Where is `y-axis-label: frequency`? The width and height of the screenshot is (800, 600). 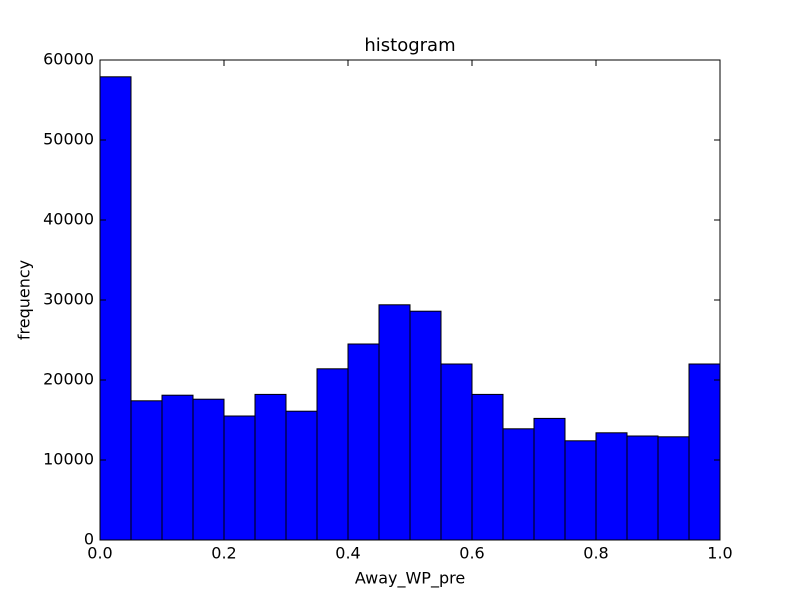 y-axis-label: frequency is located at coordinates (24, 300).